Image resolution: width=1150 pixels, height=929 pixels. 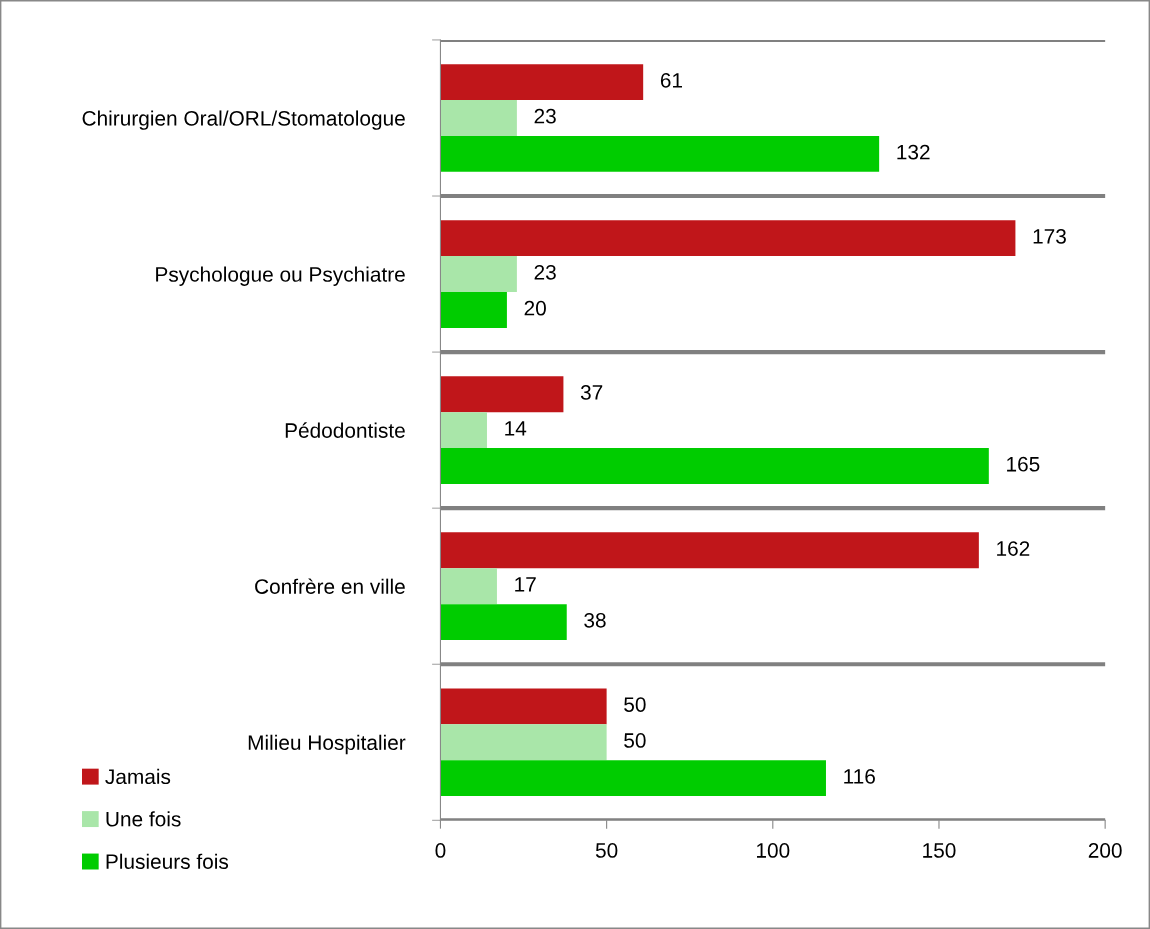 I want to click on y-tick-label: Pédodontiste, so click(x=345, y=430).